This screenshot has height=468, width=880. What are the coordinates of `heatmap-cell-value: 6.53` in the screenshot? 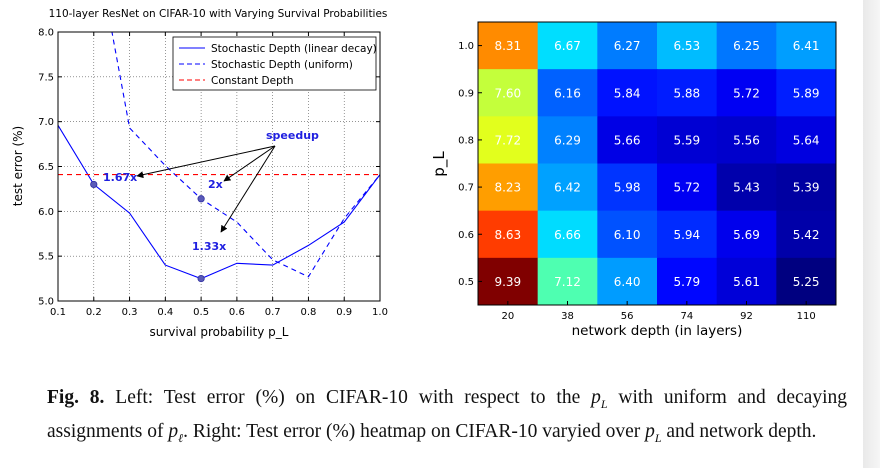 It's located at (686, 46).